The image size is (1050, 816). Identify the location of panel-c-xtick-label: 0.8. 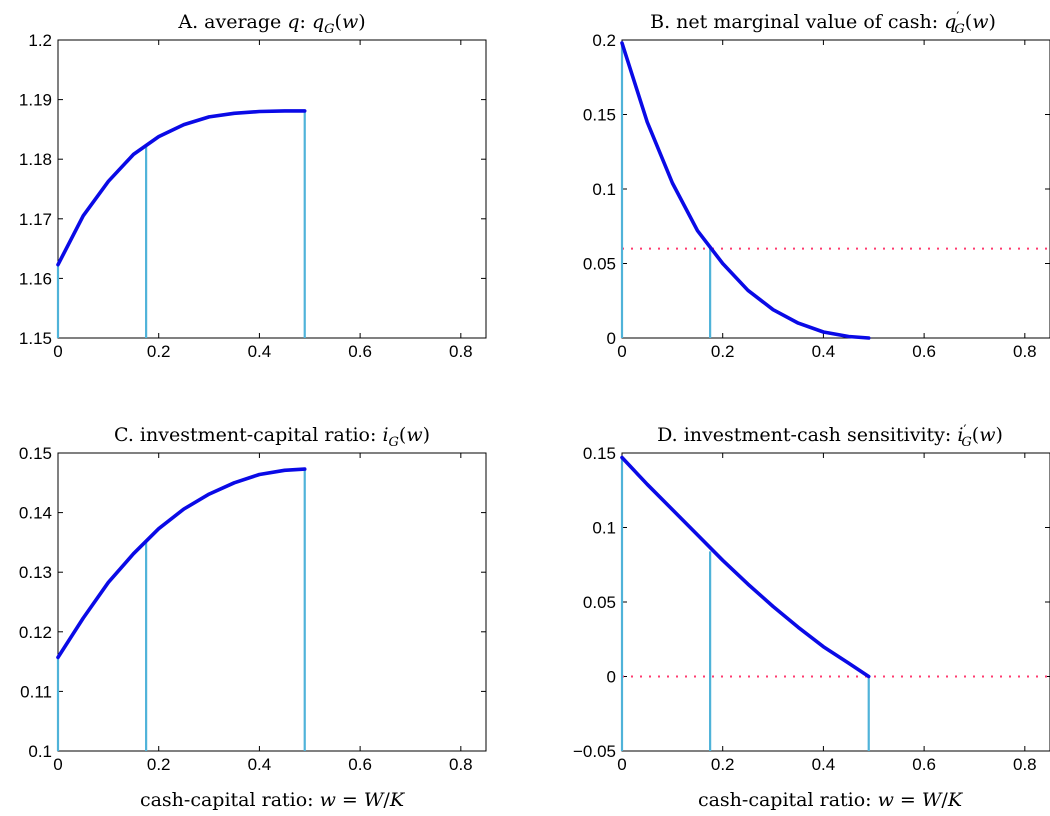
(461, 764).